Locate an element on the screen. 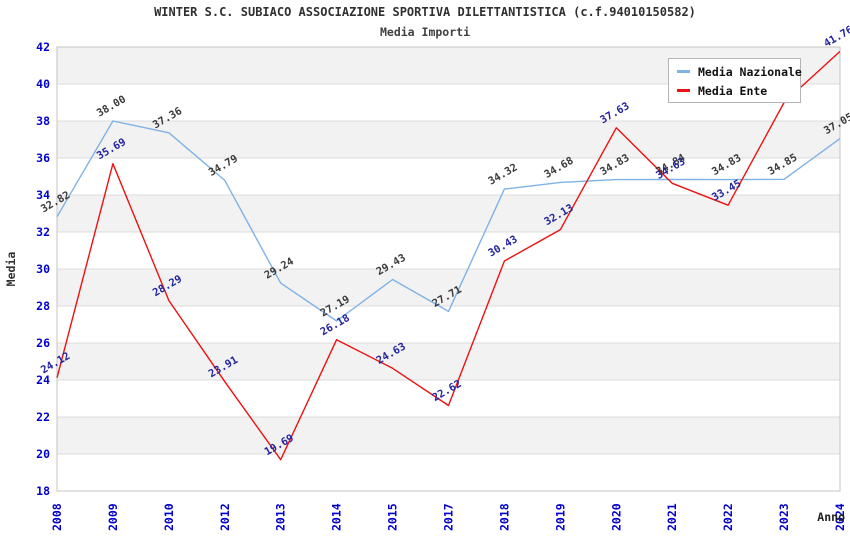  y-tick-label: 40 is located at coordinates (43, 84).